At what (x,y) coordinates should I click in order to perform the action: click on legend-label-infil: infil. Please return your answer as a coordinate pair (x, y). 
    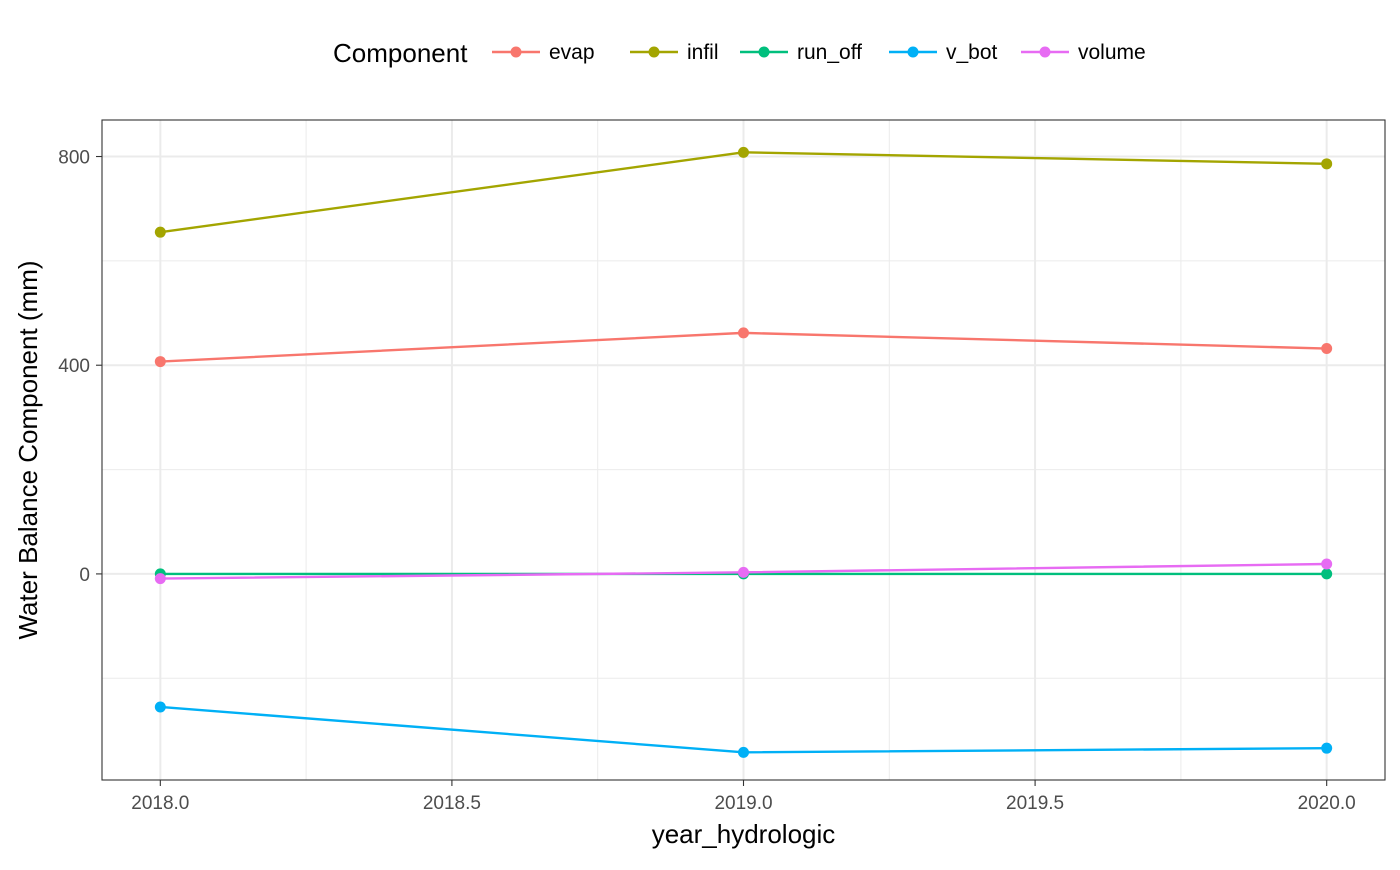
    Looking at the image, I should click on (703, 52).